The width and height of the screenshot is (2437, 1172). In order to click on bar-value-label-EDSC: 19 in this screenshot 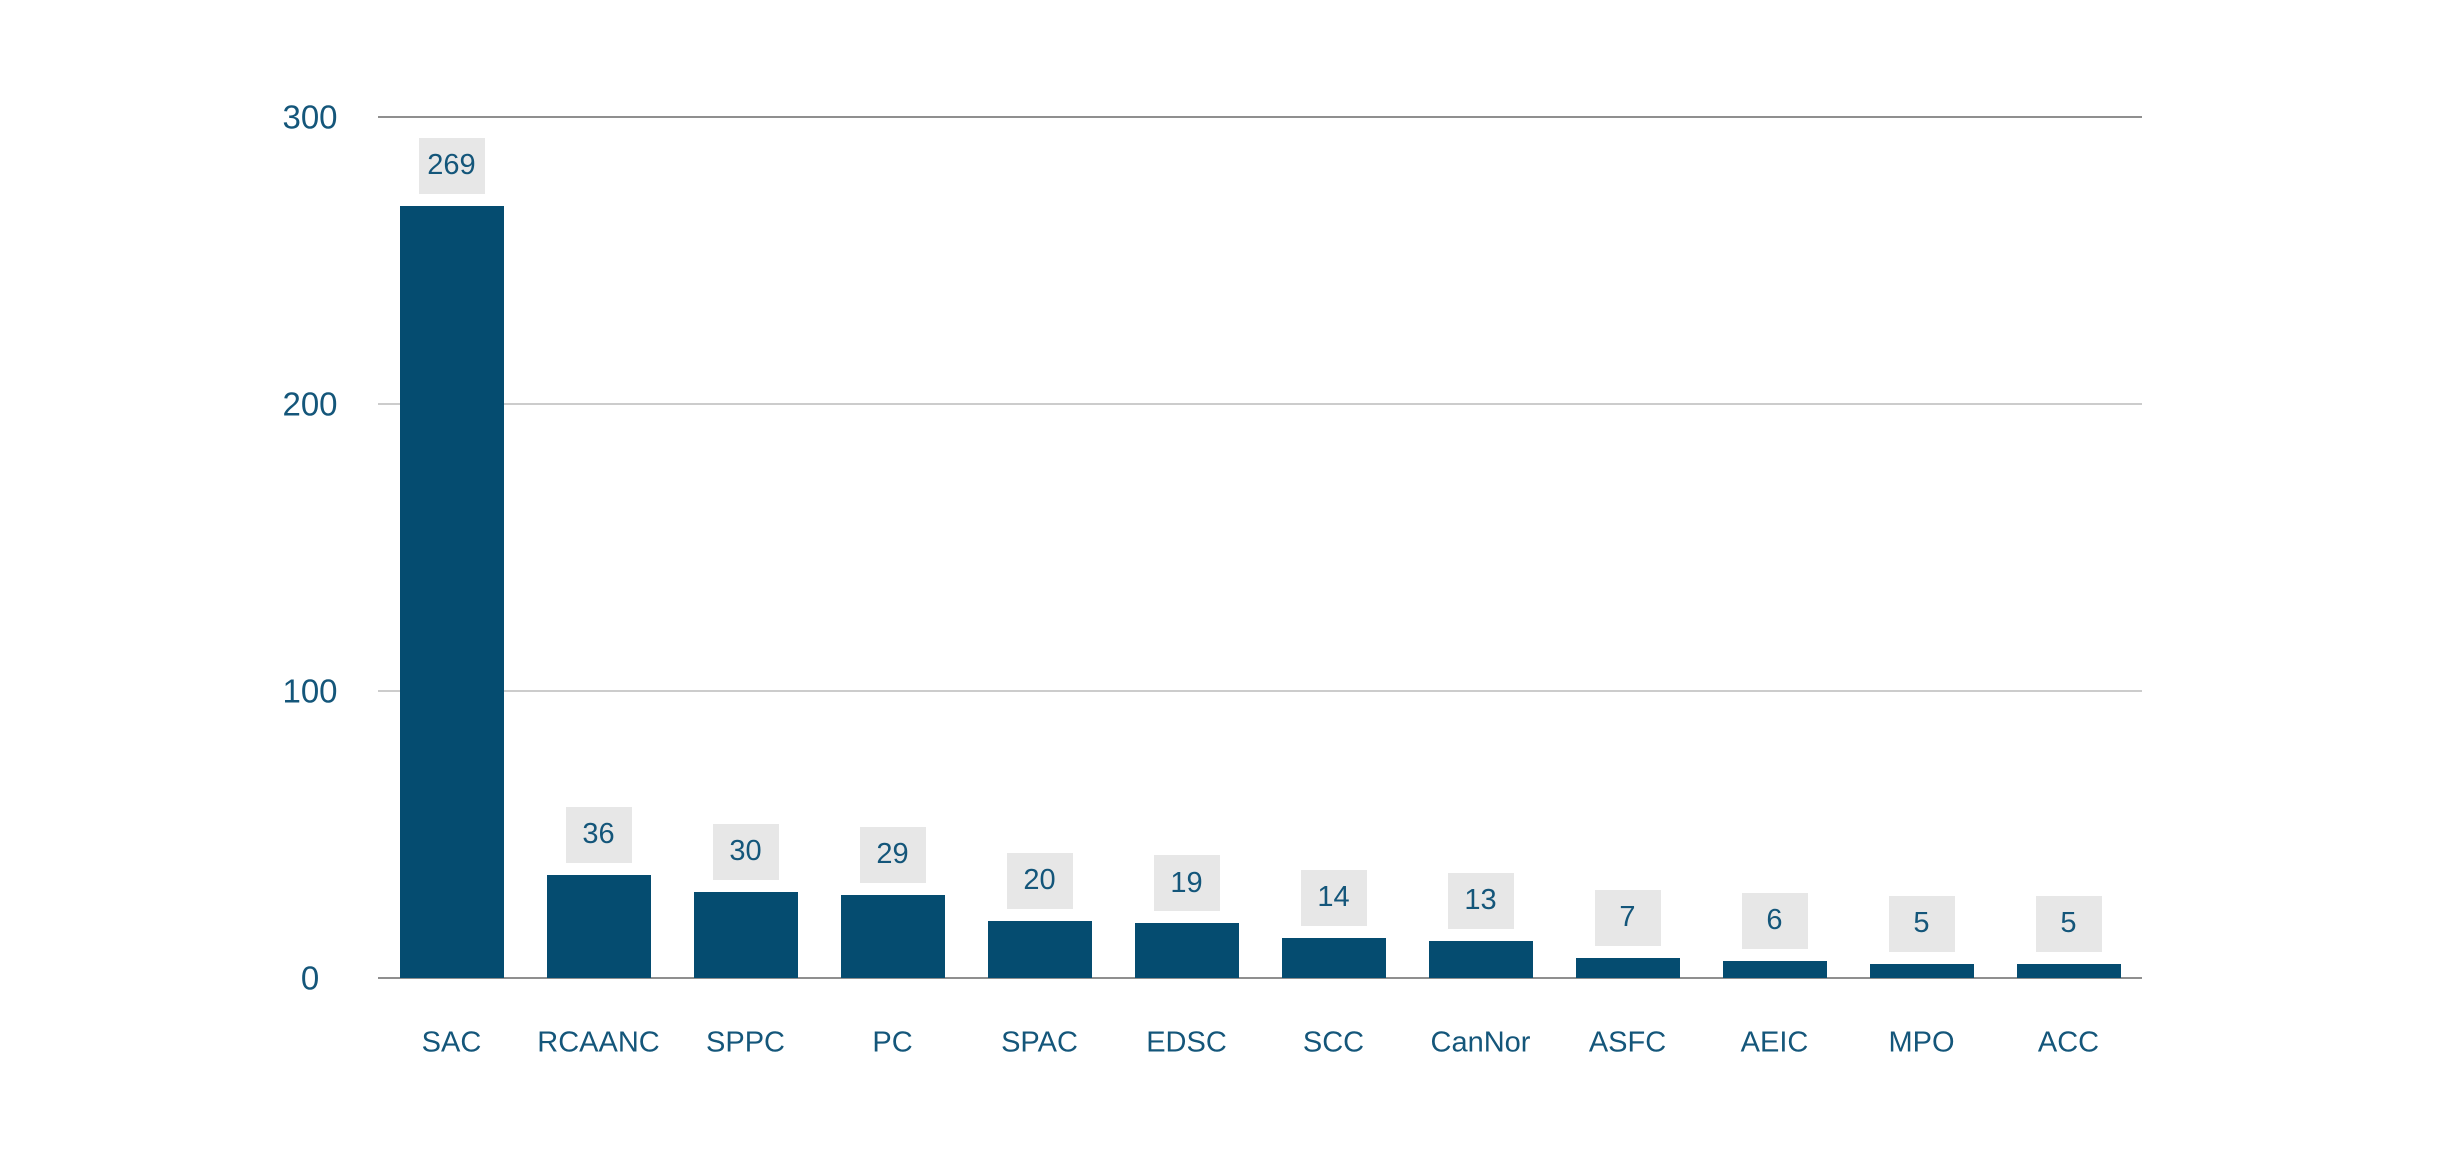, I will do `click(1186, 883)`.